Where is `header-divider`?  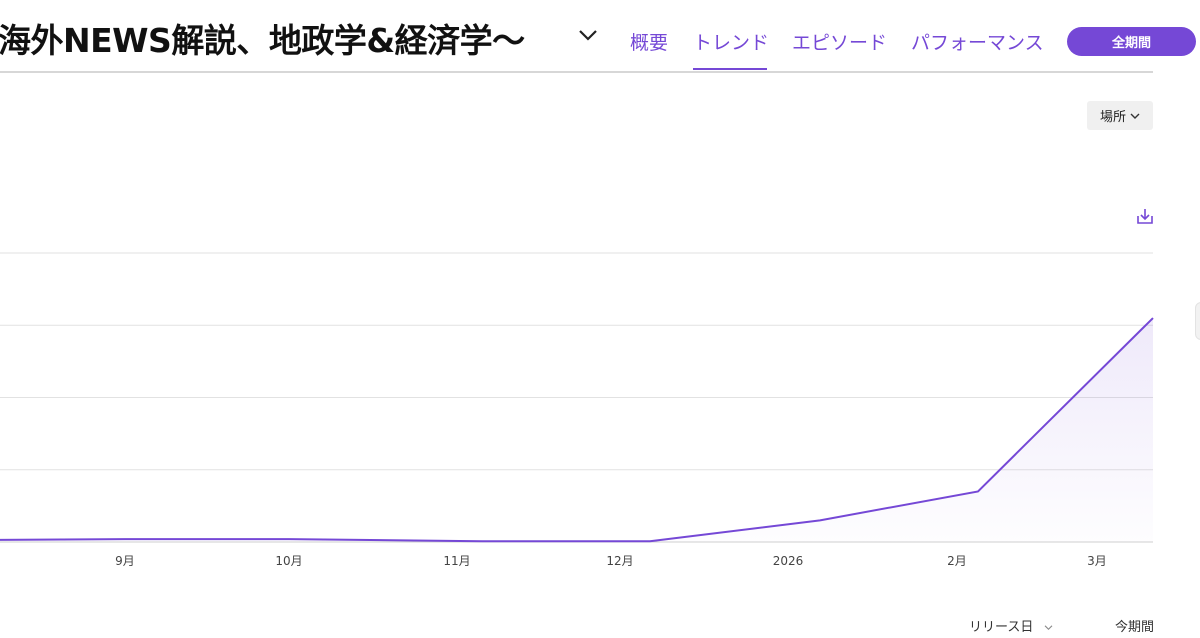 header-divider is located at coordinates (576, 72).